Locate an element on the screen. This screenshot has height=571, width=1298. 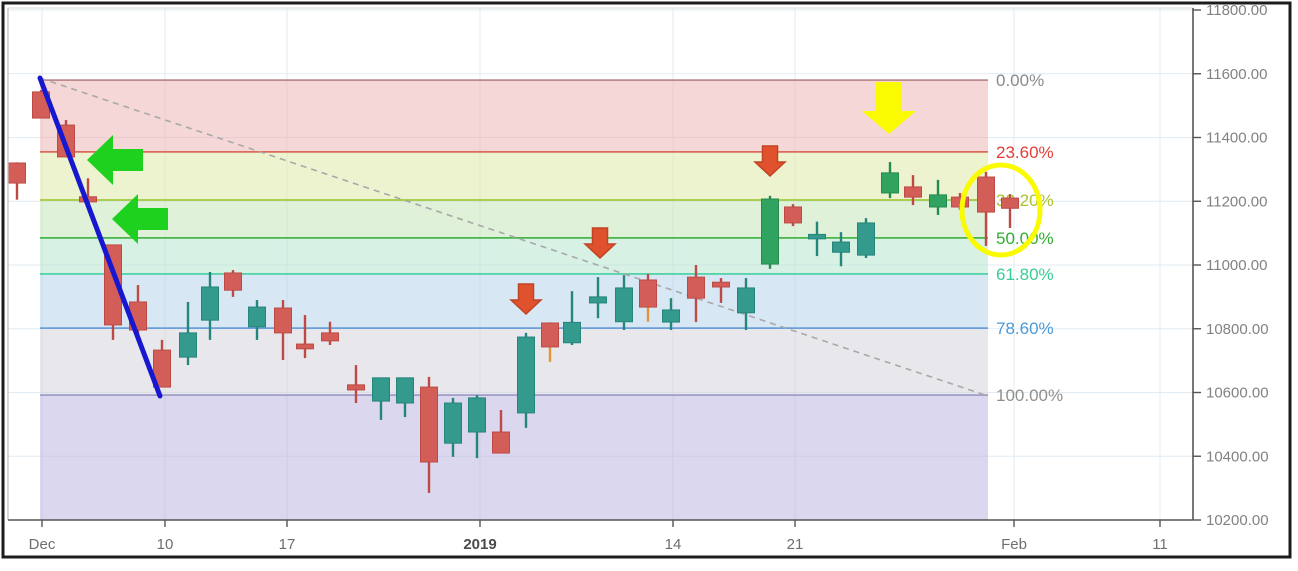
x-axis-tick-label: 21 is located at coordinates (795, 544).